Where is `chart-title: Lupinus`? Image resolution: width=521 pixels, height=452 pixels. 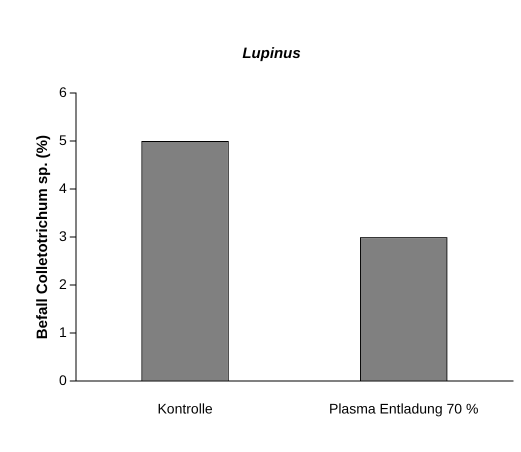
chart-title: Lupinus is located at coordinates (271, 53).